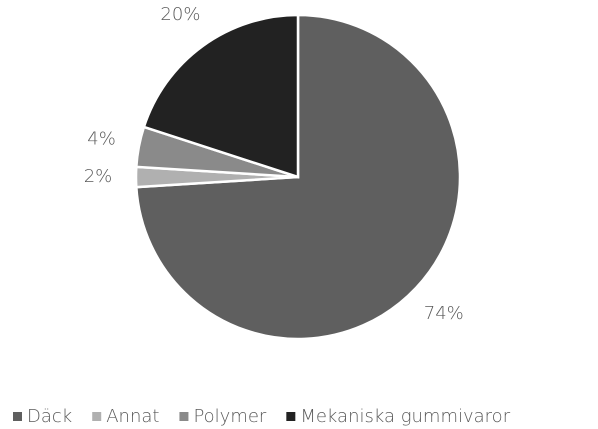 This screenshot has height=429, width=598. What do you see at coordinates (49, 416) in the screenshot?
I see `legend-label: Däck` at bounding box center [49, 416].